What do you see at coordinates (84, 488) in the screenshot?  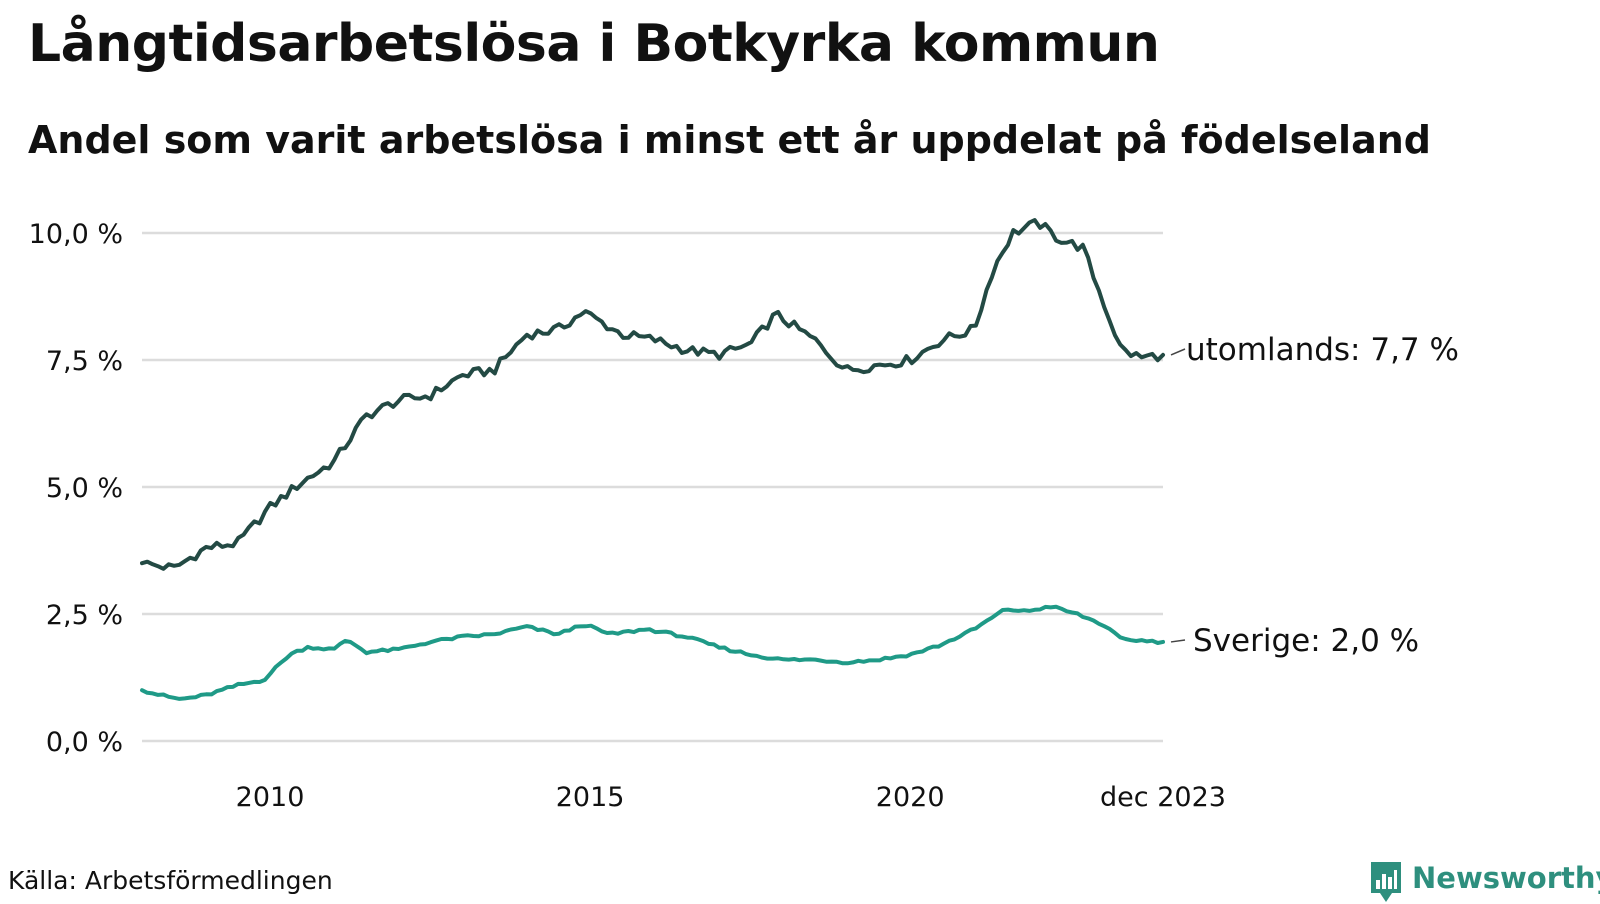 I see `y-tick-label: 5,0 %` at bounding box center [84, 488].